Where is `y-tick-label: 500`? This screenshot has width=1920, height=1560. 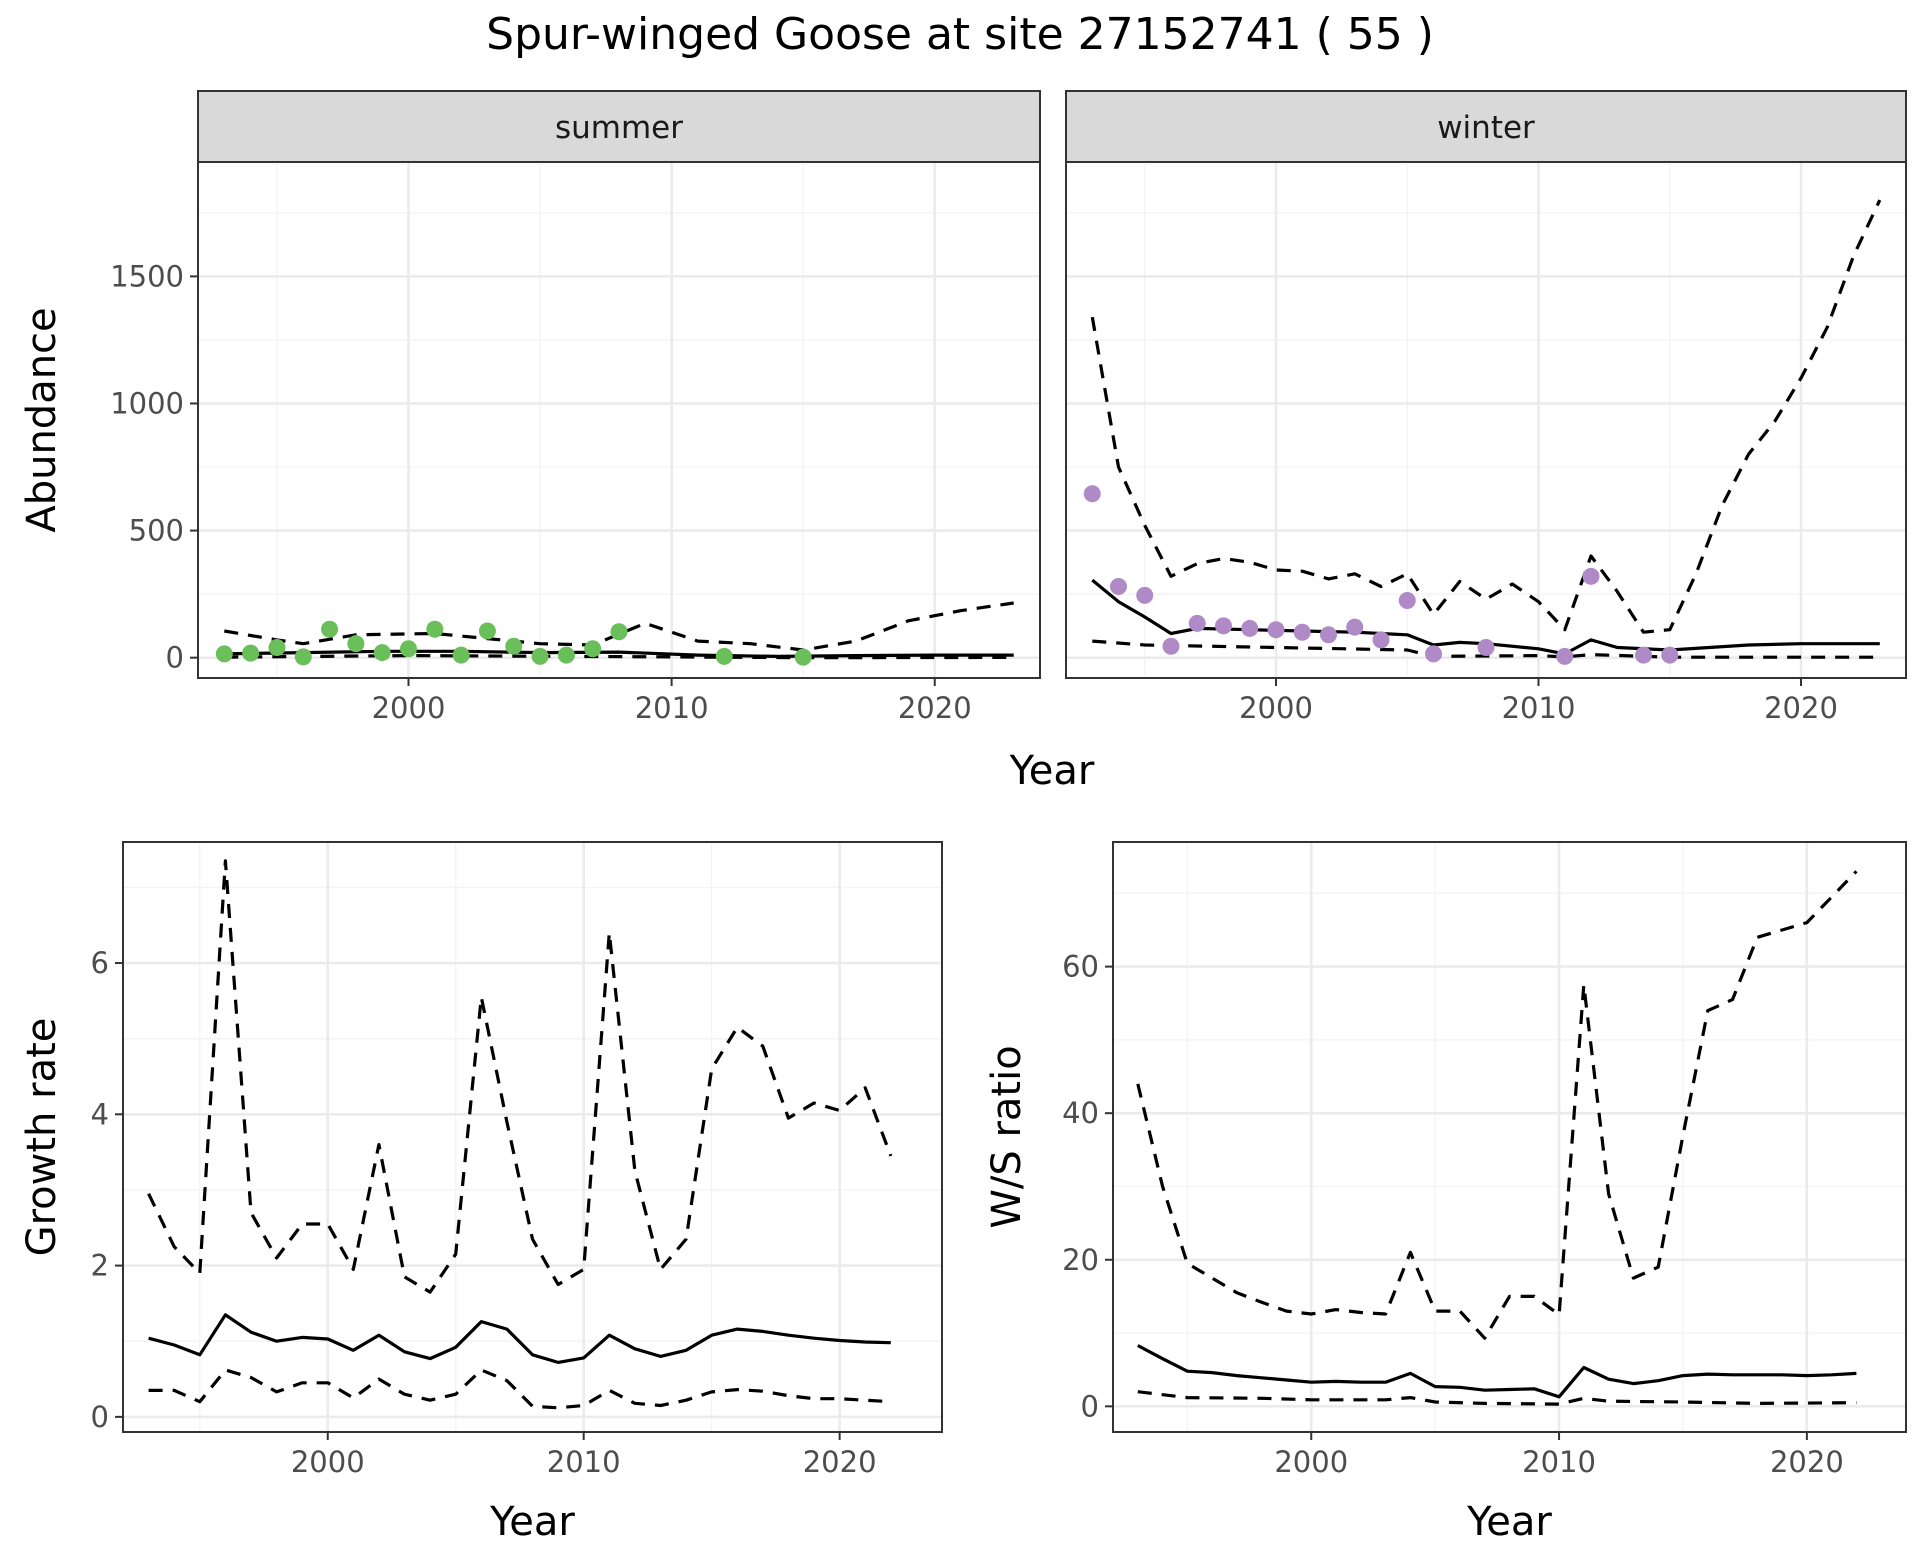 y-tick-label: 500 is located at coordinates (156, 531).